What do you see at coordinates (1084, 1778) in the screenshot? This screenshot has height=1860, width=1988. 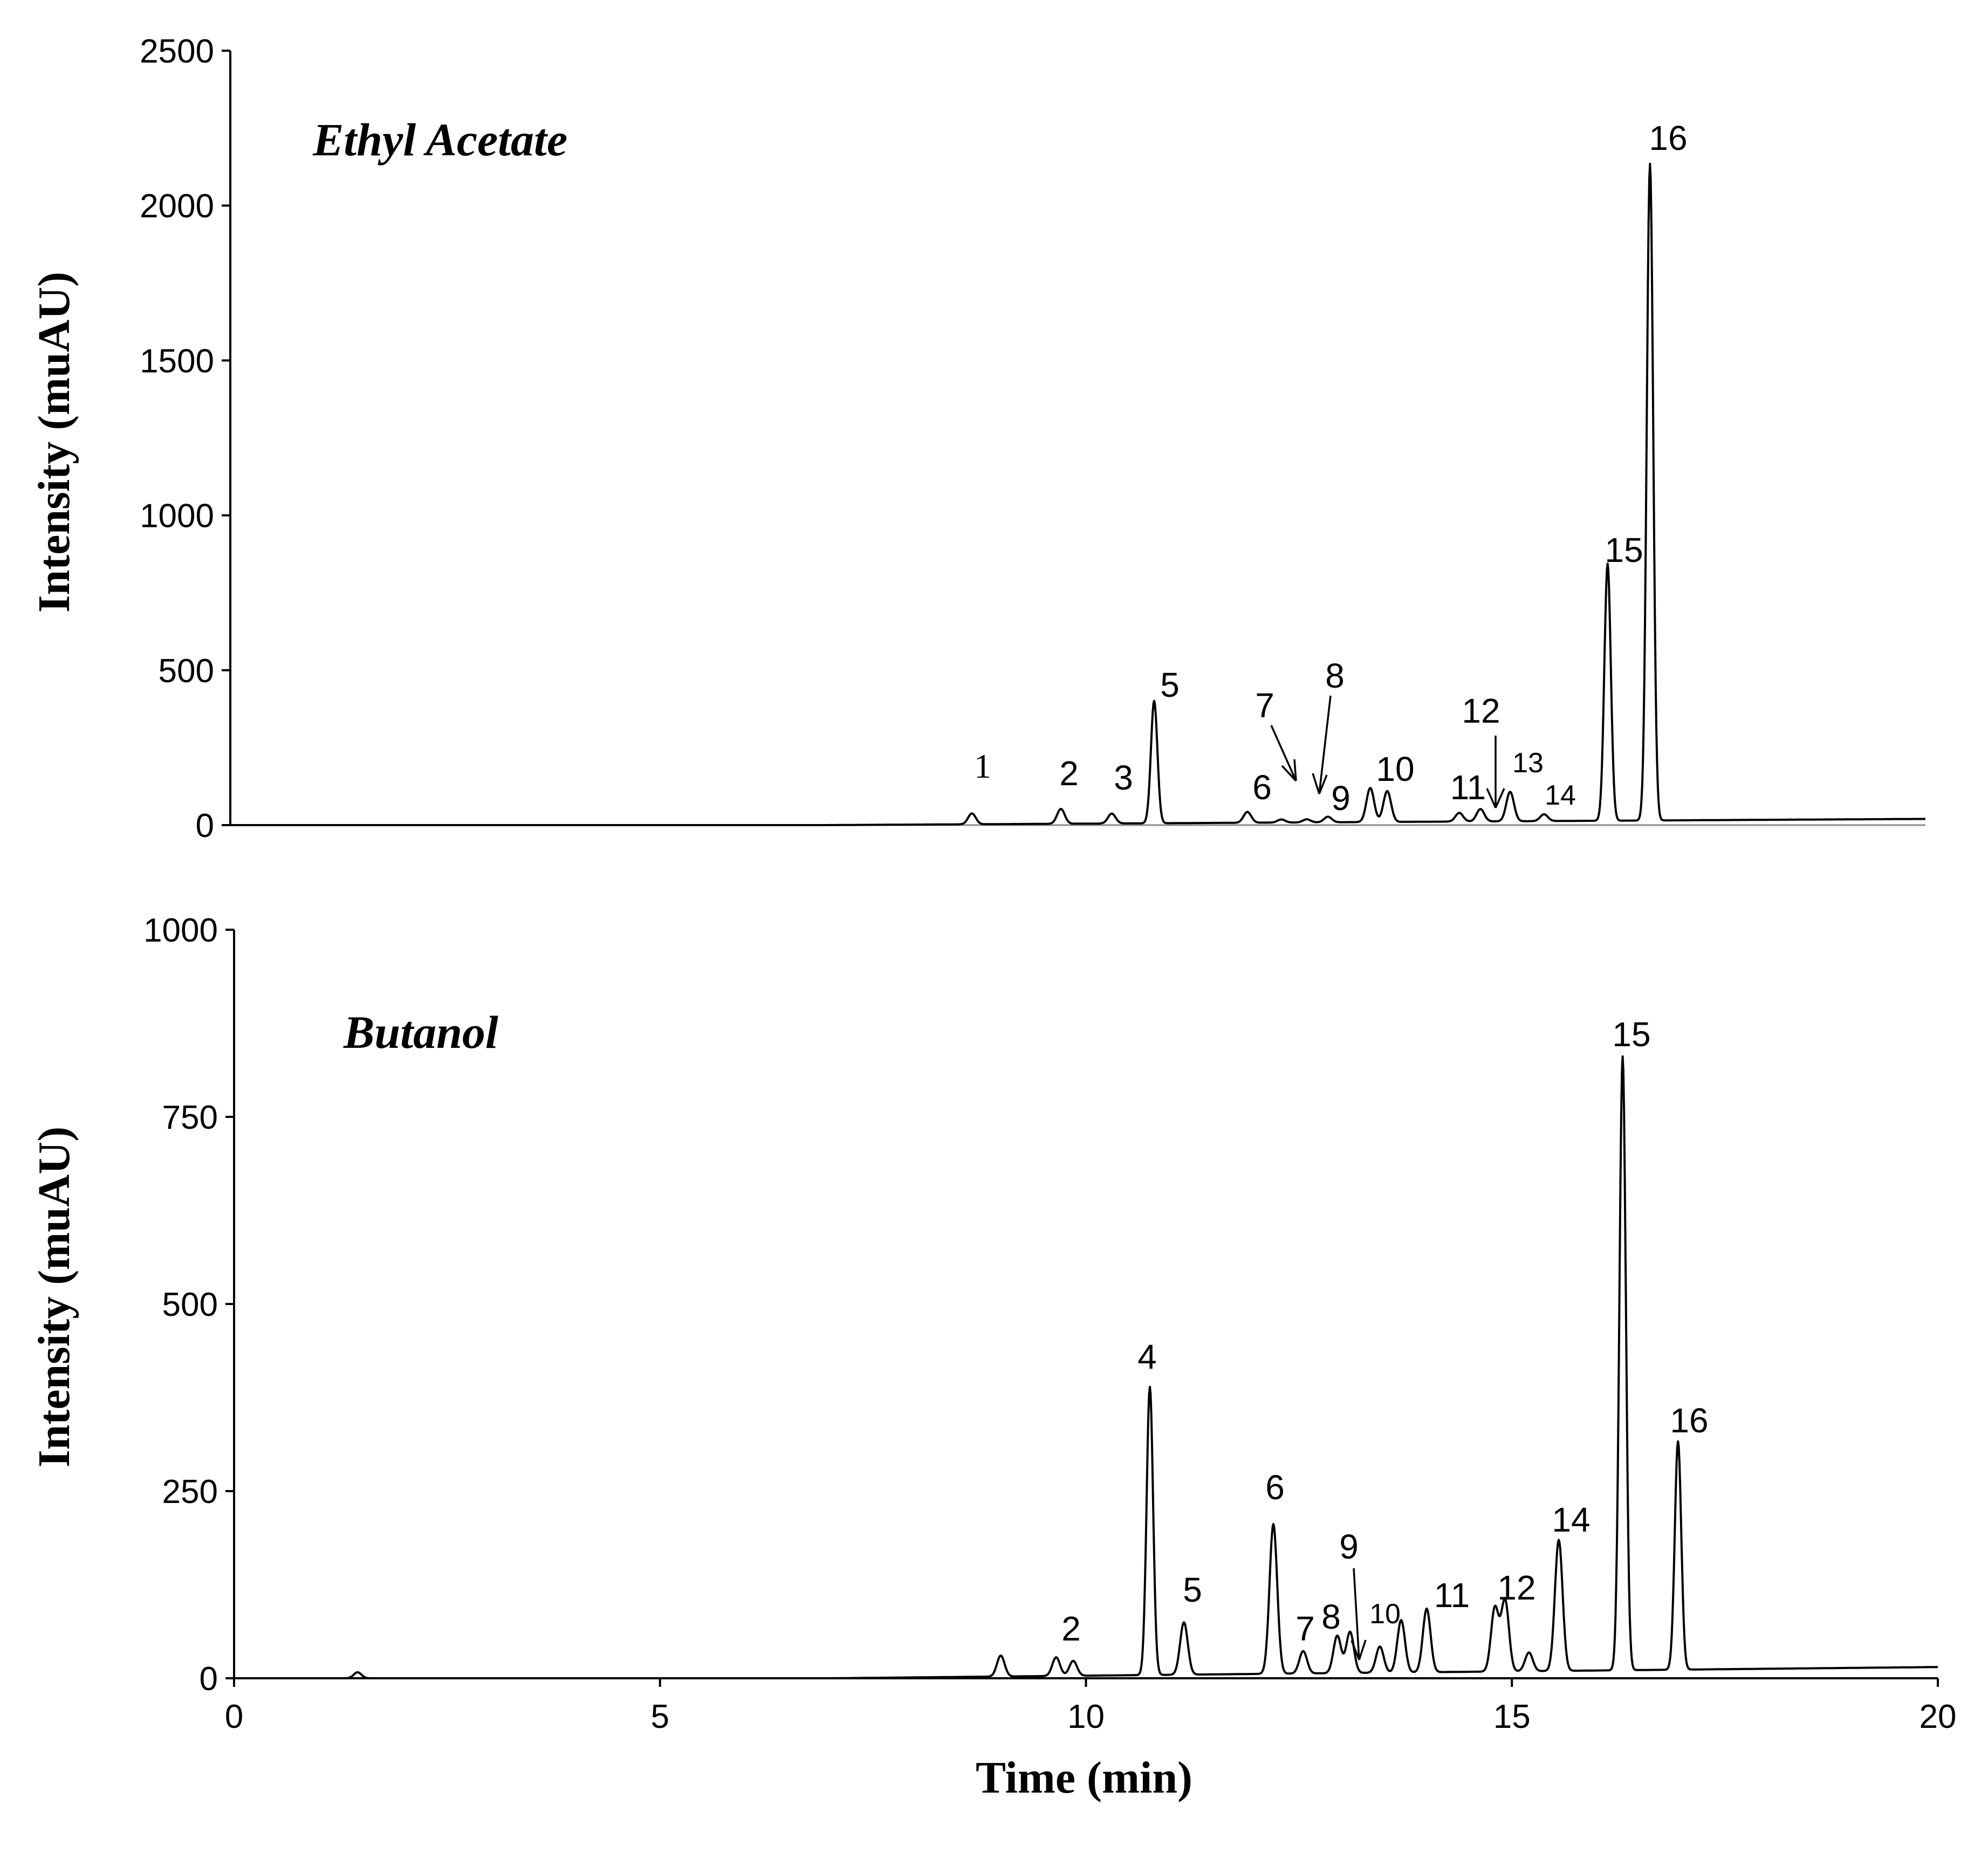 I see `x-axis-title: Time (min)` at bounding box center [1084, 1778].